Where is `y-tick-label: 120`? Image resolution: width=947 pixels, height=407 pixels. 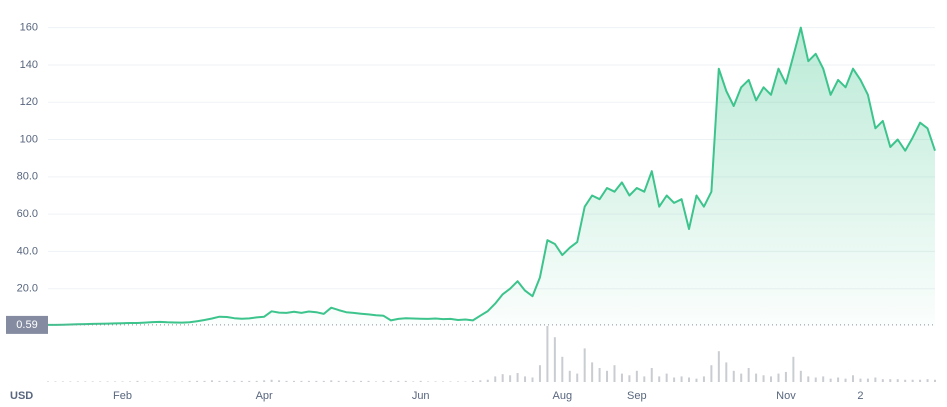 y-tick-label: 120 is located at coordinates (29, 102).